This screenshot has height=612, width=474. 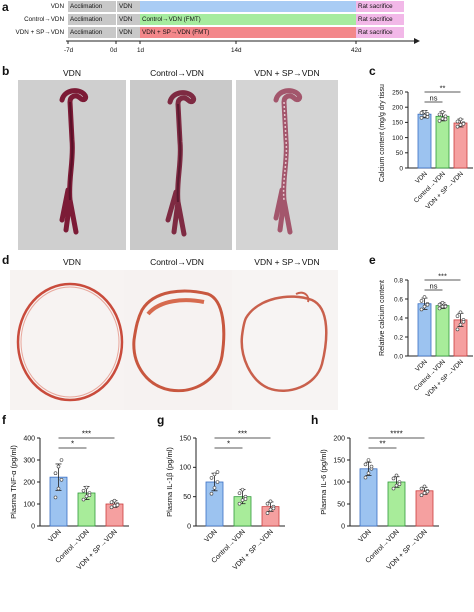 I want to click on panel-letter-f: f, so click(x=4, y=420).